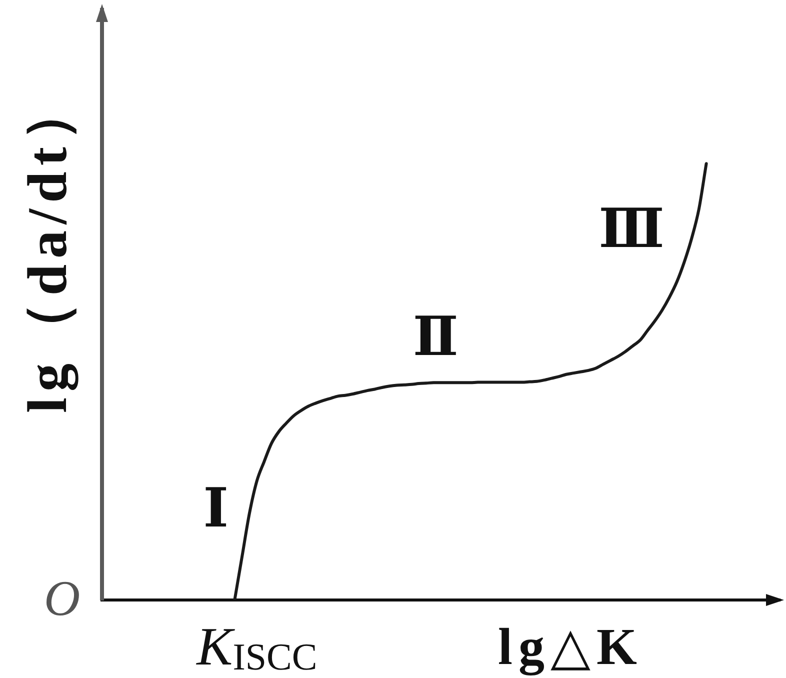  Describe the element at coordinates (216, 508) in the screenshot. I see `annotation: Ⅰ` at that location.